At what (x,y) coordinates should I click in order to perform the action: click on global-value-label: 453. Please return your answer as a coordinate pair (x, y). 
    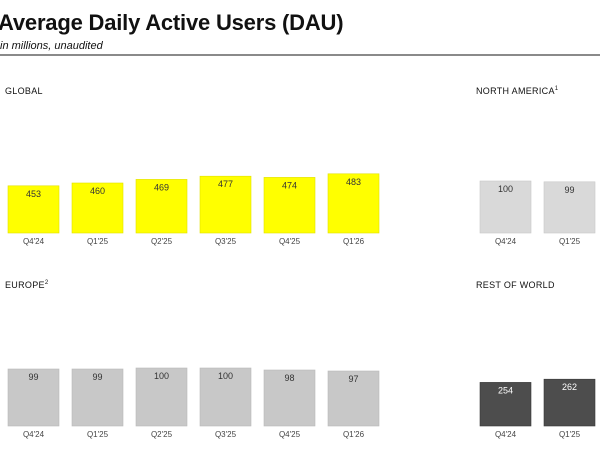
    Looking at the image, I should click on (33, 194).